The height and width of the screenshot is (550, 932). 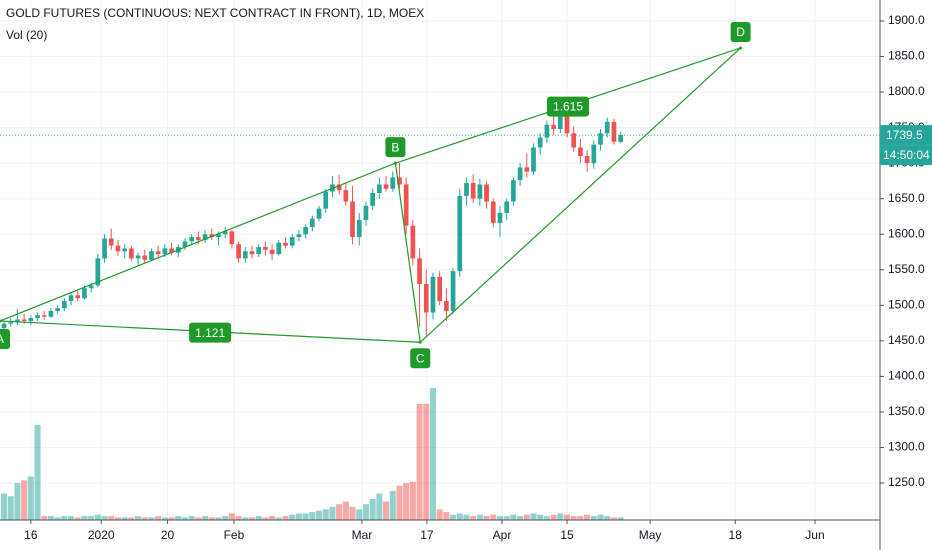 What do you see at coordinates (168, 535) in the screenshot?
I see `x-tick-label: 20` at bounding box center [168, 535].